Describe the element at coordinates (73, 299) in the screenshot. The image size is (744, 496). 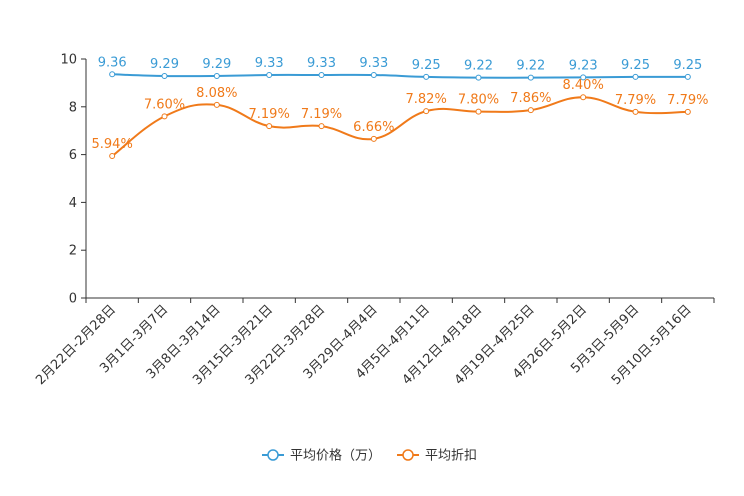
I see `y-tick-label: 0` at that location.